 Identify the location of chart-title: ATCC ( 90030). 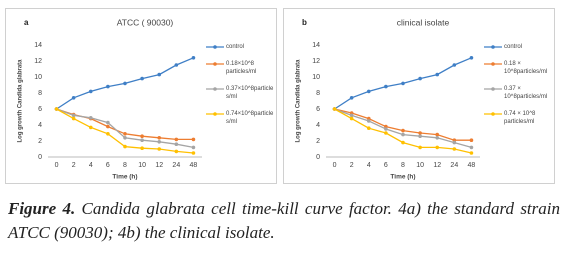
(145, 22).